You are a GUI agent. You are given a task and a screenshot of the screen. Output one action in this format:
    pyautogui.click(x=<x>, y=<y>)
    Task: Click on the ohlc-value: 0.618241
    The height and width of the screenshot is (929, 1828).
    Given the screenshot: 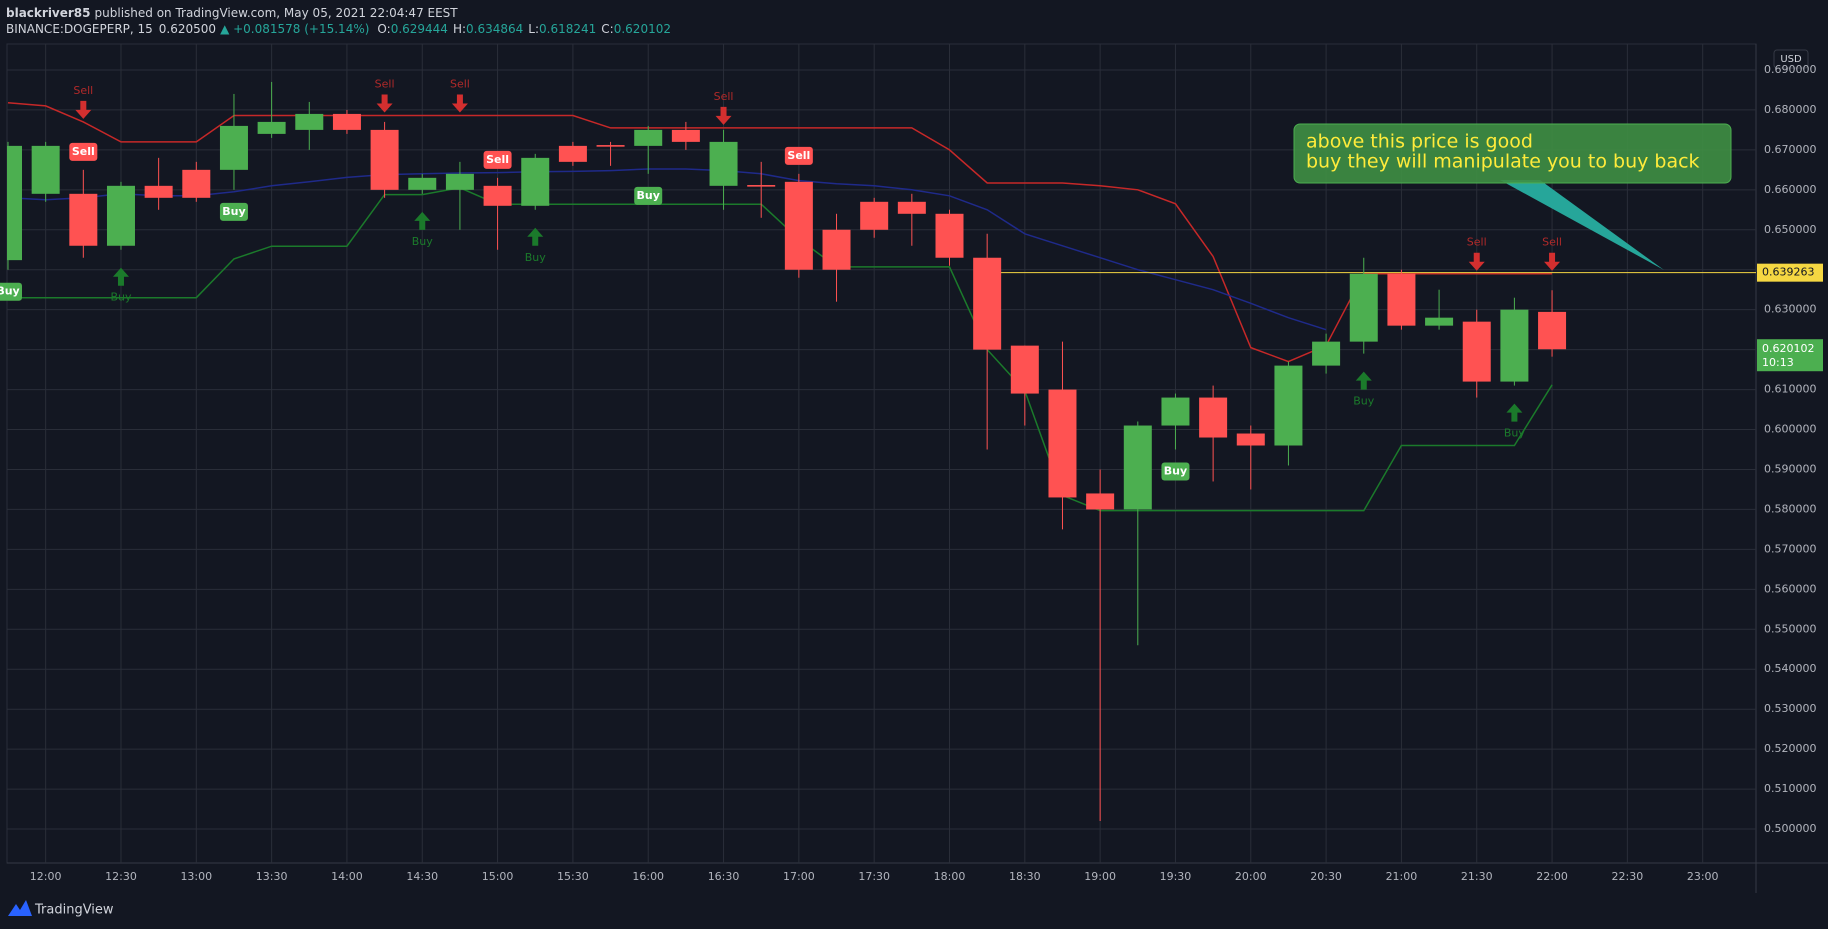 What is the action you would take?
    pyautogui.click(x=567, y=29)
    